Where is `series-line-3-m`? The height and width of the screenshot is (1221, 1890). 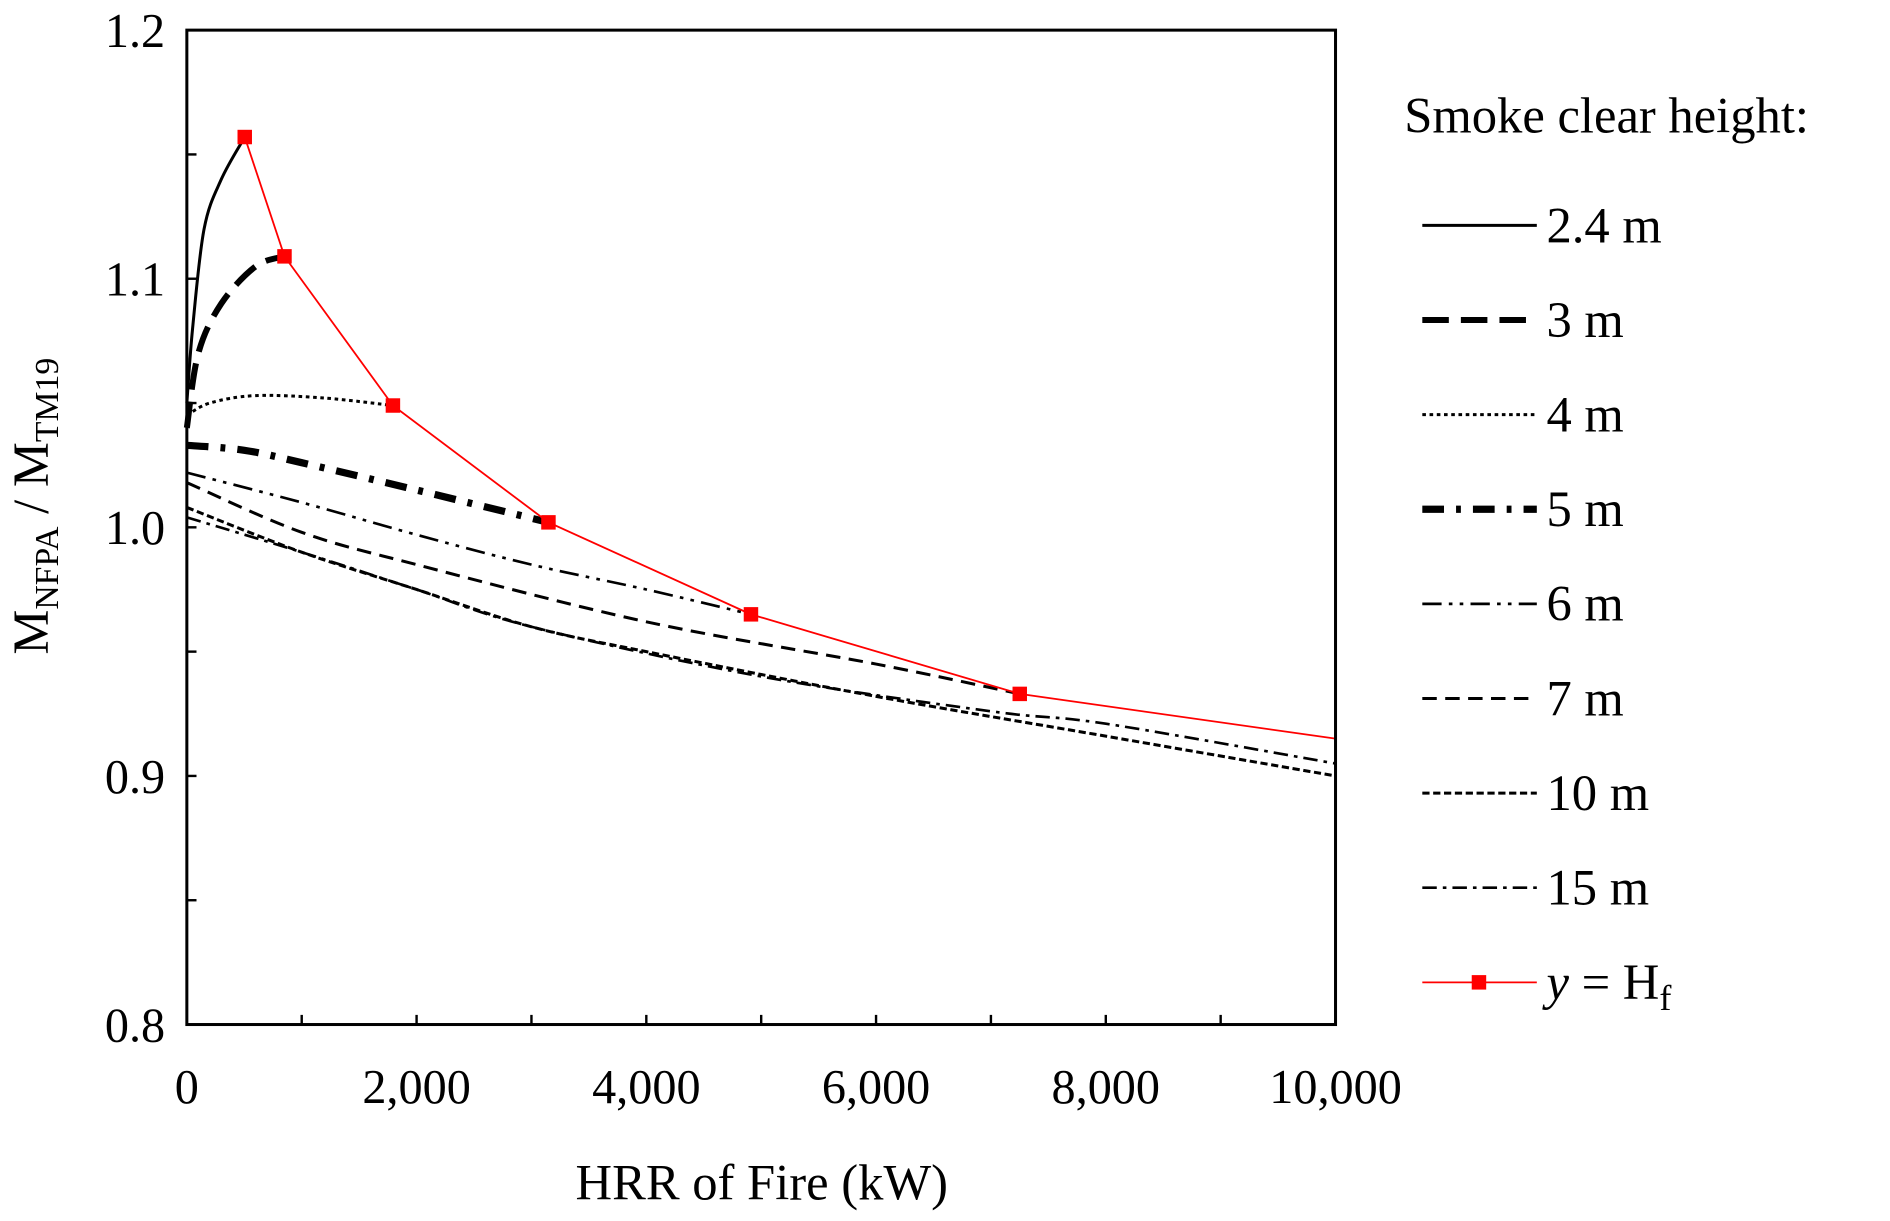 series-line-3-m is located at coordinates (234, 341).